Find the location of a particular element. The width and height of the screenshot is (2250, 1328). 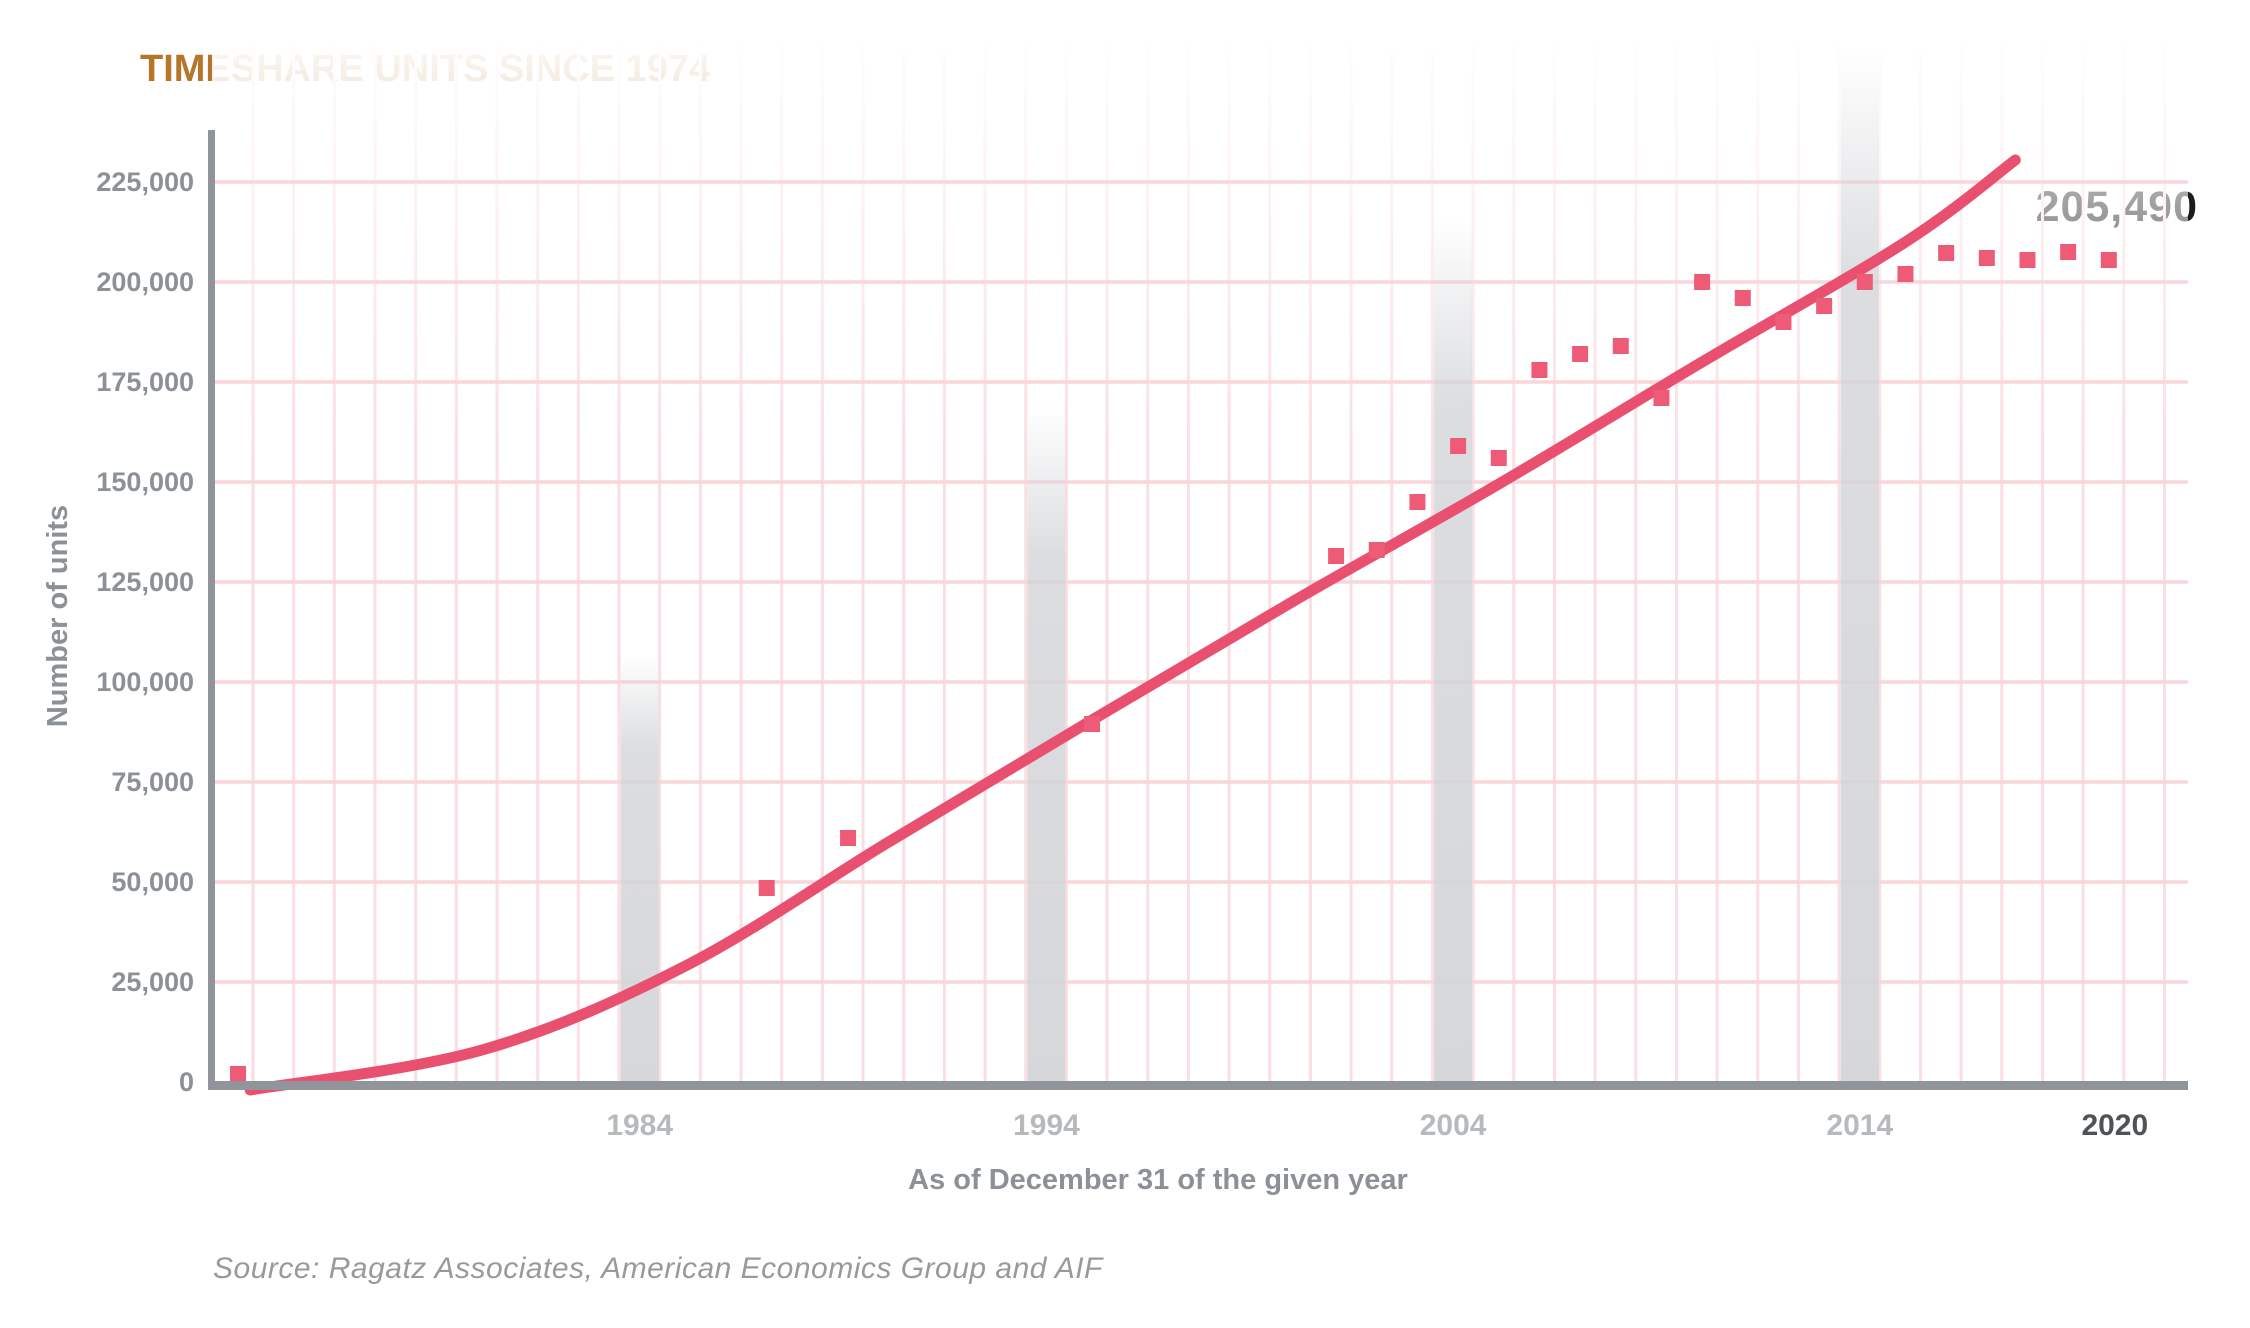

data-point-2020 is located at coordinates (2108, 260).